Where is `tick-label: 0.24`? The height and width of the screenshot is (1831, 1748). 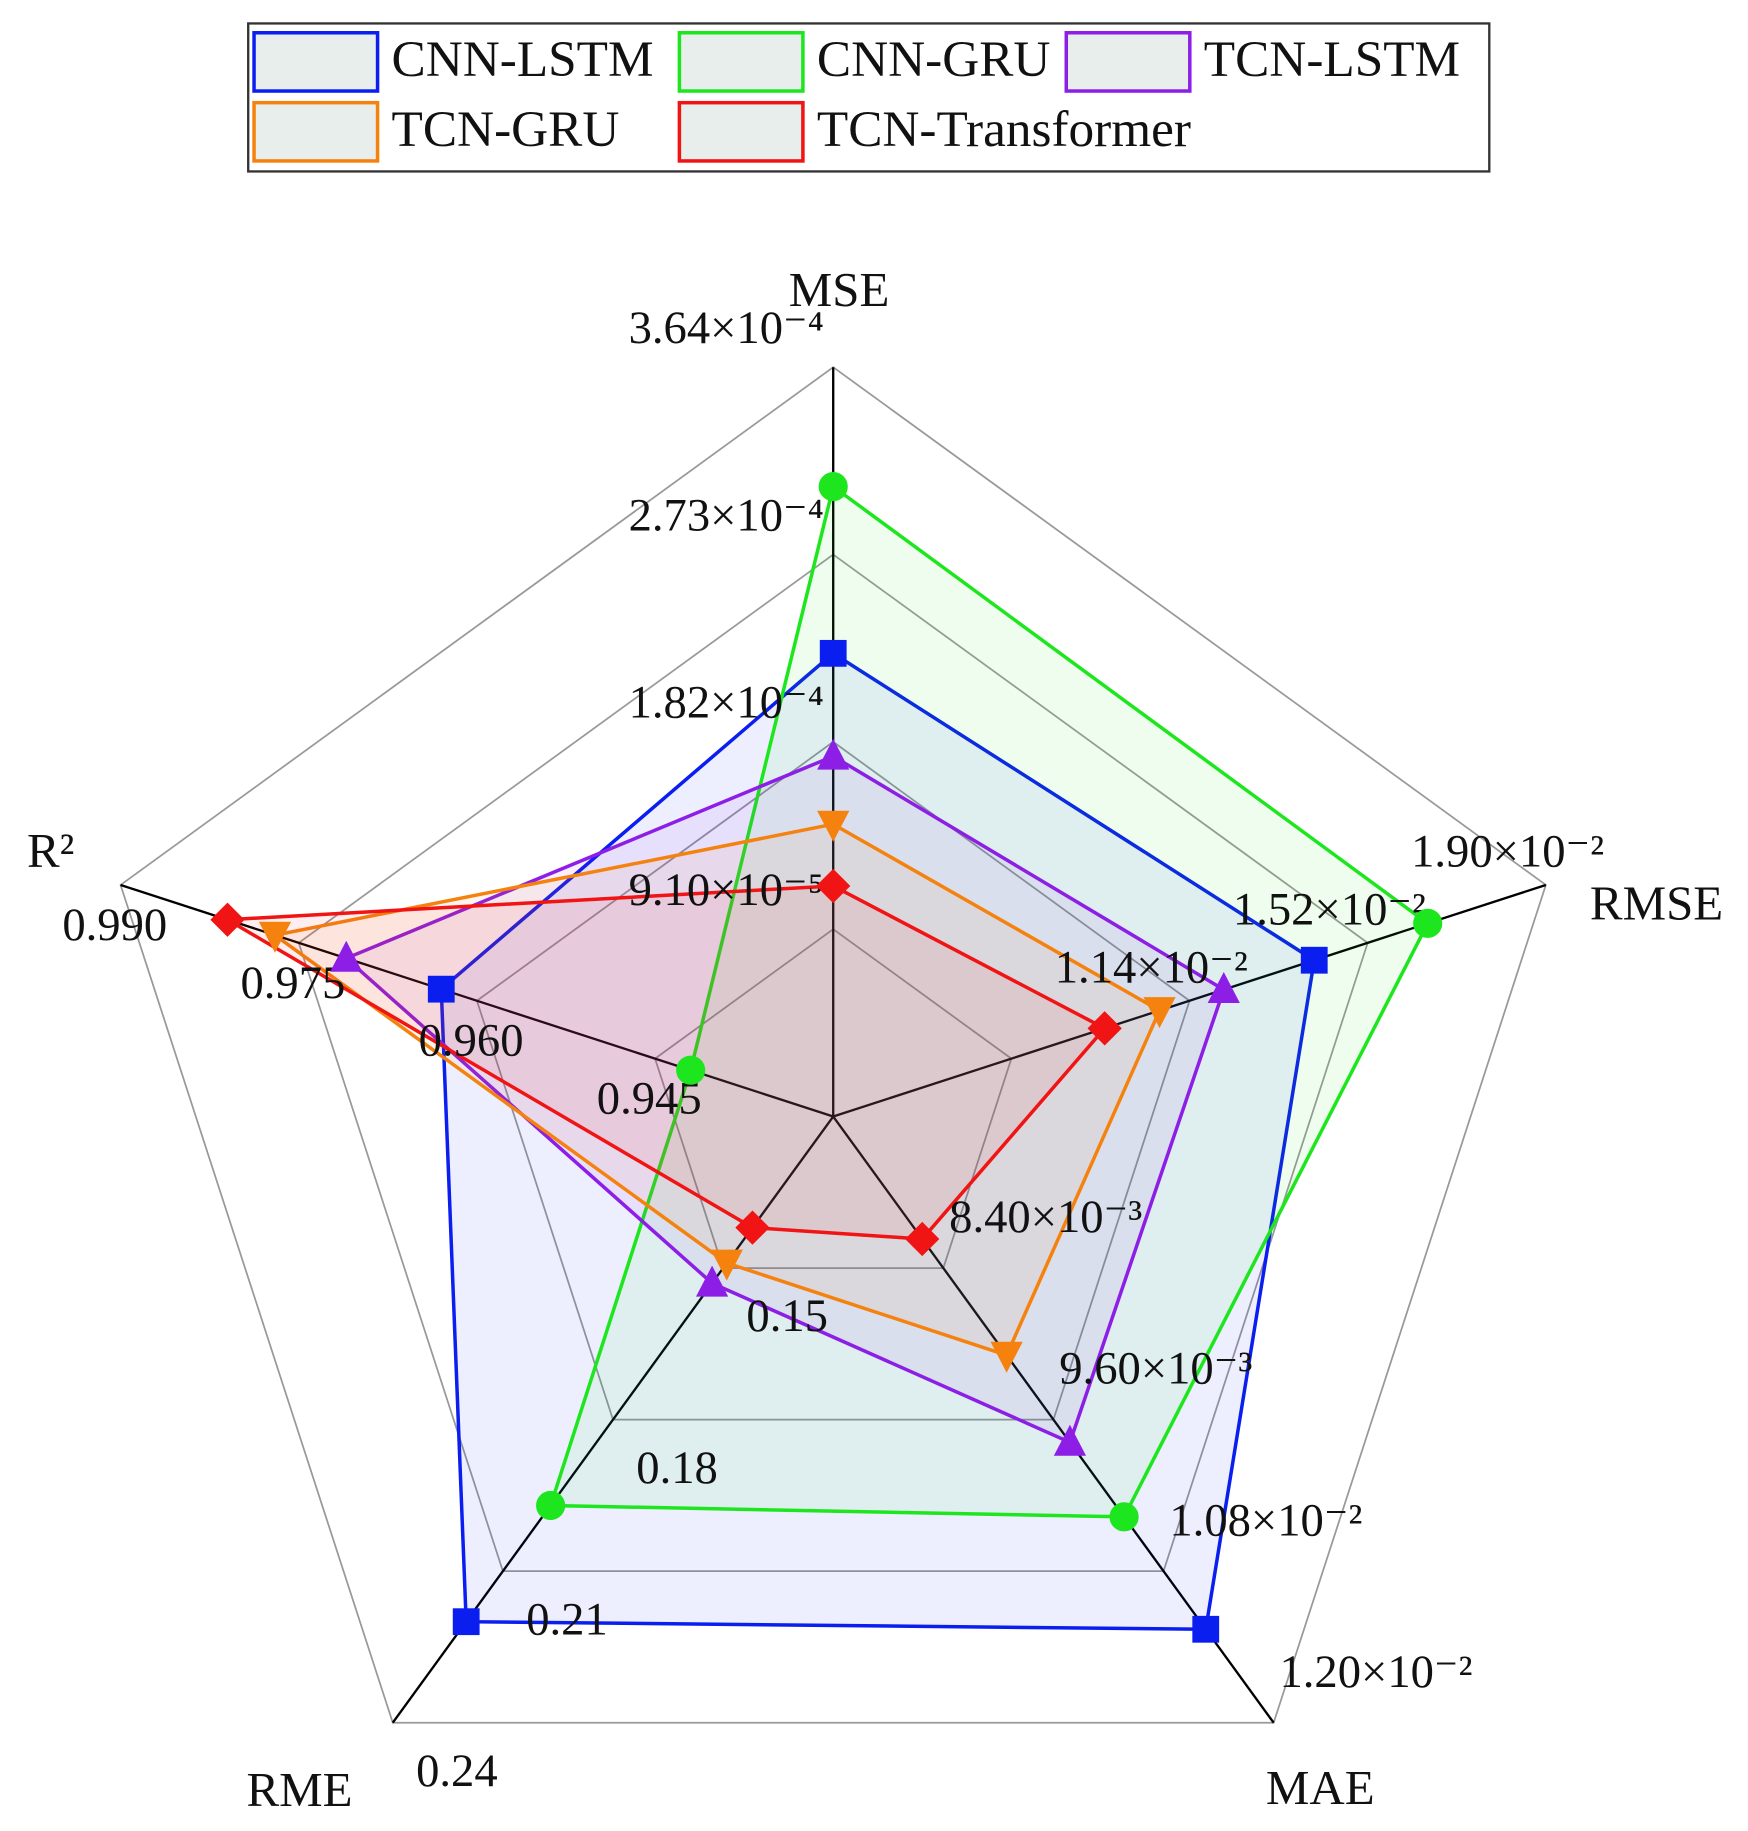 tick-label: 0.24 is located at coordinates (457, 1771).